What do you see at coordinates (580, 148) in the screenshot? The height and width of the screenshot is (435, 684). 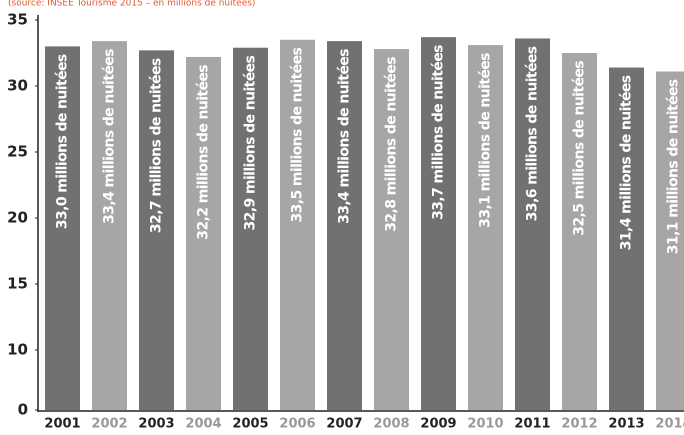 I see `value-label: 32,5 millions de nuitées` at bounding box center [580, 148].